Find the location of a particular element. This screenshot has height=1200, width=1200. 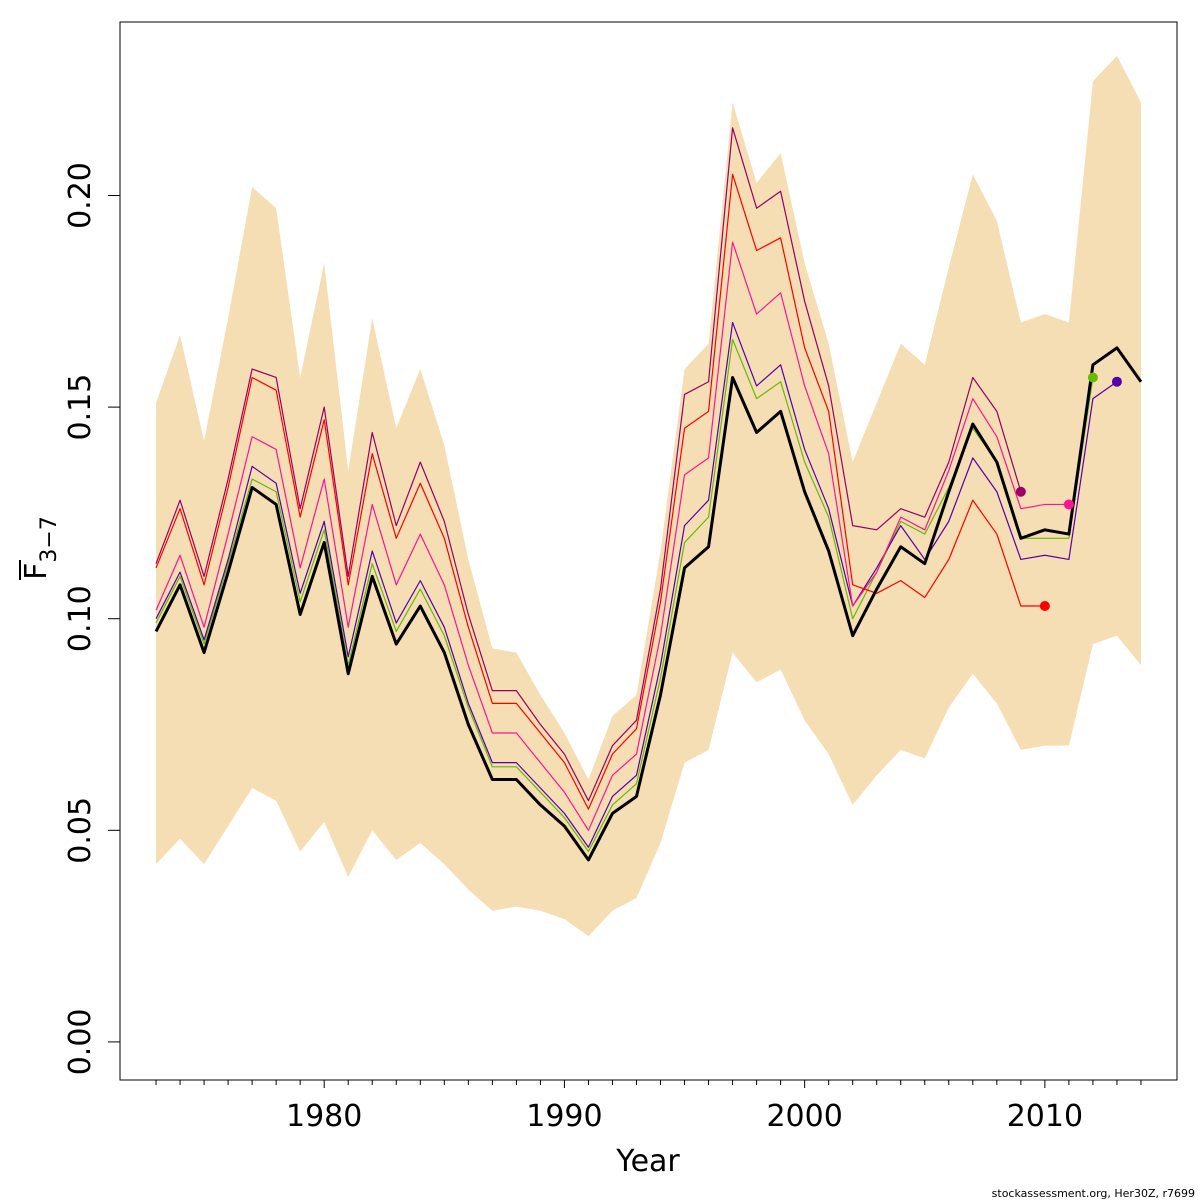

x-tick-label: 2010 is located at coordinates (1045, 1116).